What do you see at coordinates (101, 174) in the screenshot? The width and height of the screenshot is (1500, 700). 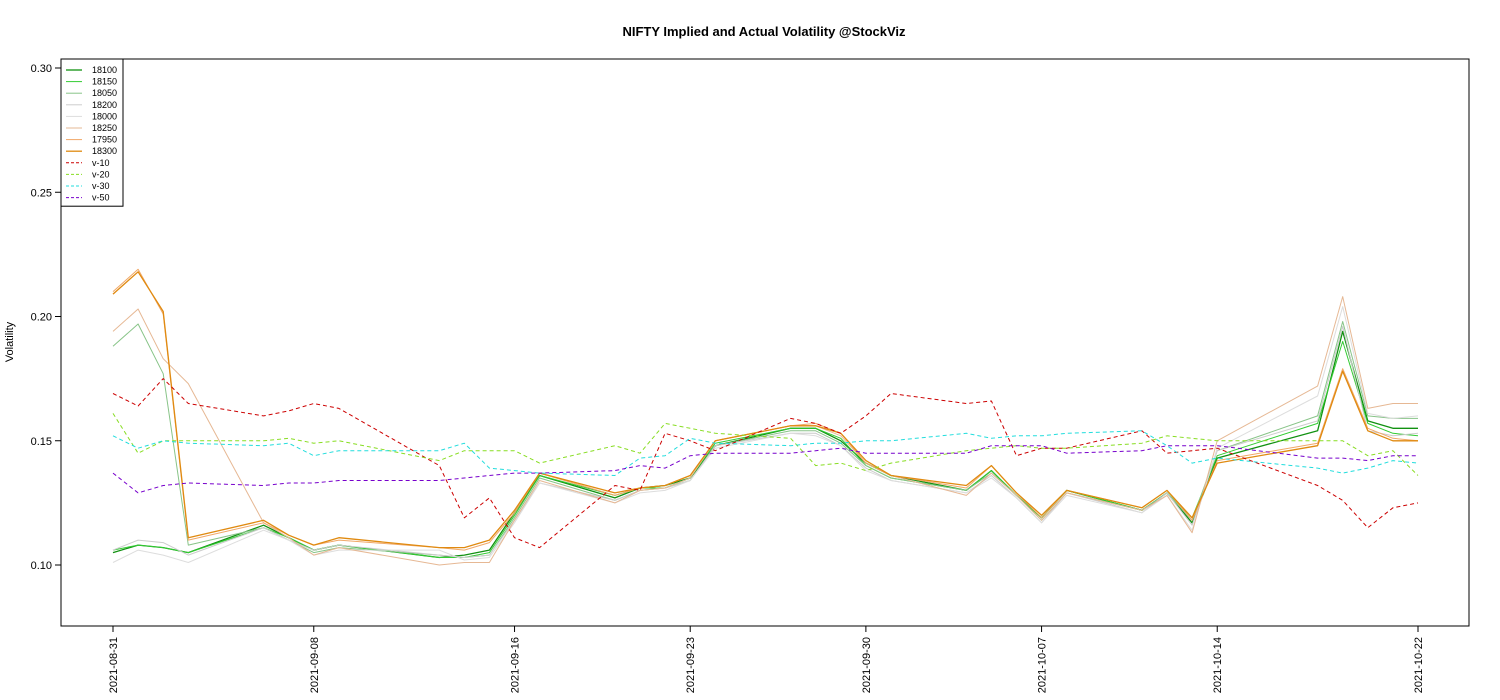 I see `legend-entry: v-20` at bounding box center [101, 174].